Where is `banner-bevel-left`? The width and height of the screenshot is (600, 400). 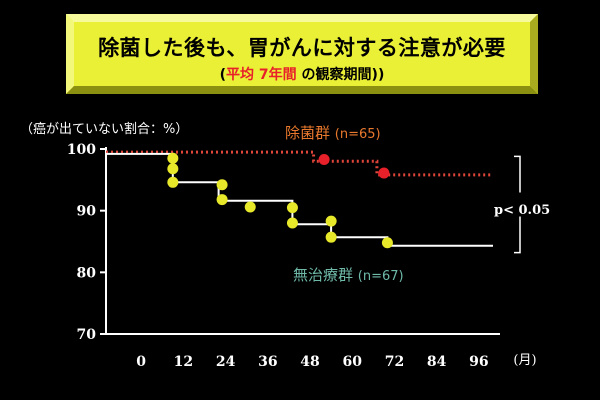 banner-bevel-left is located at coordinates (70, 54).